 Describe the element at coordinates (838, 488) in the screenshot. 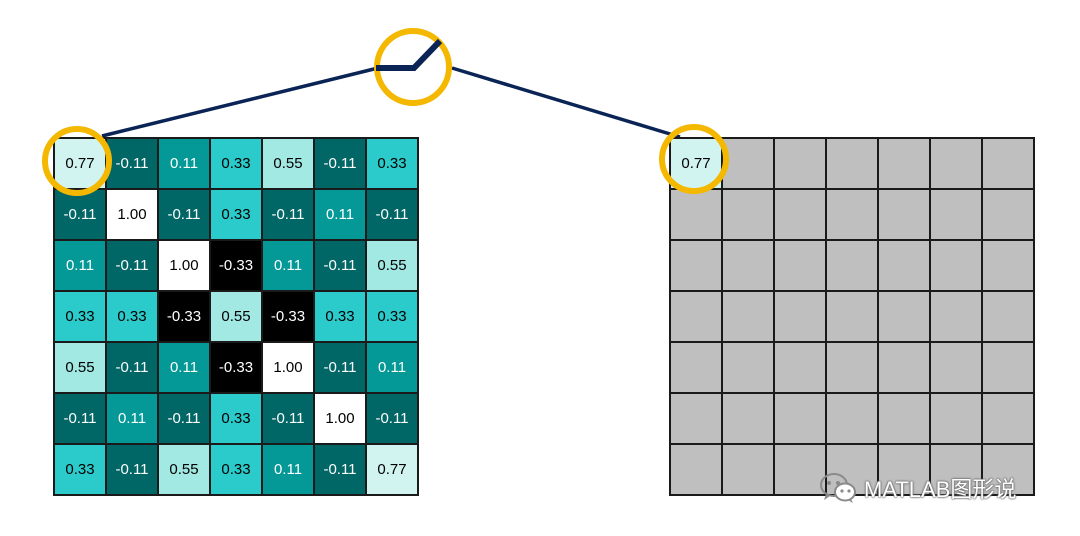

I see `wechat-icon` at that location.